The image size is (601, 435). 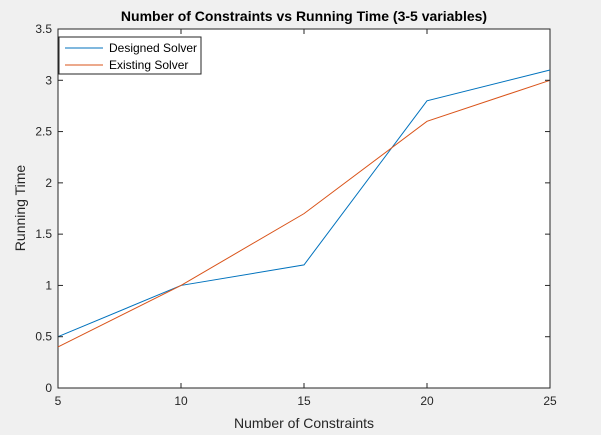 What do you see at coordinates (43, 132) in the screenshot?
I see `y-tick-label: 2.5` at bounding box center [43, 132].